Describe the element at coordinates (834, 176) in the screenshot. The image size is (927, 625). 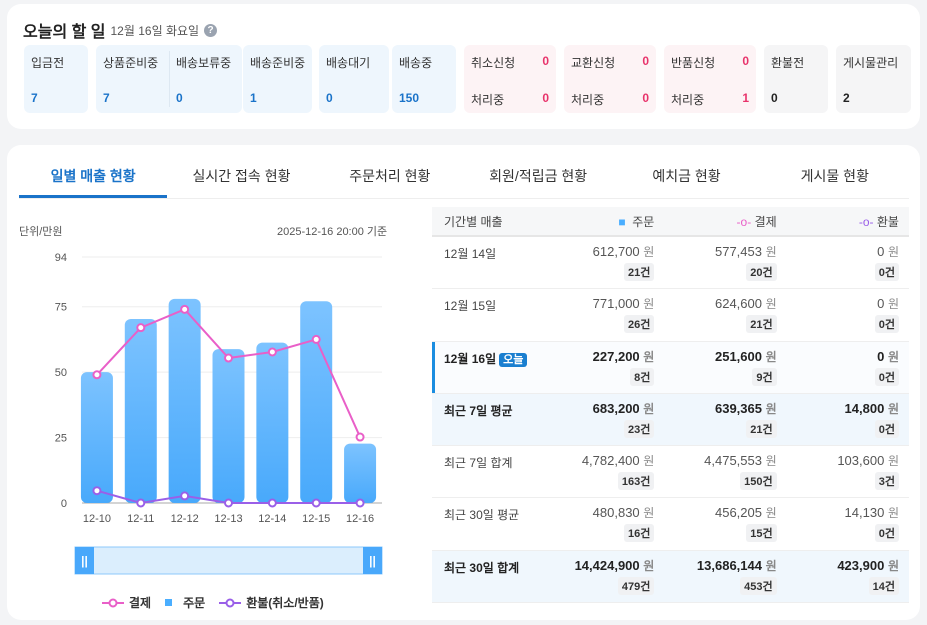
I see `tab-item: 게시물 현황` at that location.